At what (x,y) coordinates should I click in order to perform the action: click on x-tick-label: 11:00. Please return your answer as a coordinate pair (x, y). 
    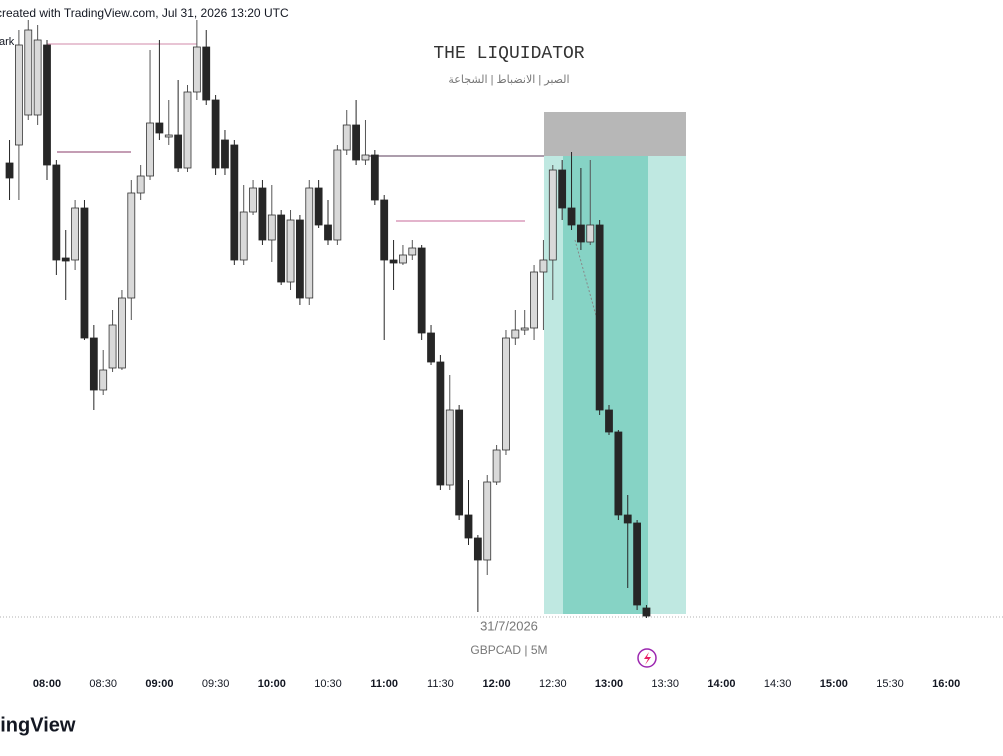
    Looking at the image, I should click on (384, 684).